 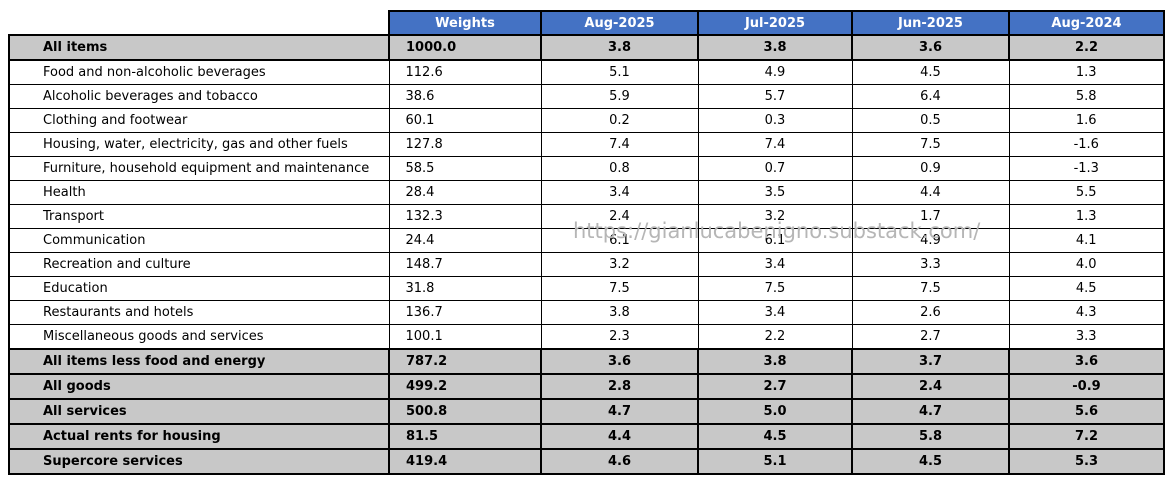 I want to click on col-header-weights: Weights, so click(x=465, y=23).